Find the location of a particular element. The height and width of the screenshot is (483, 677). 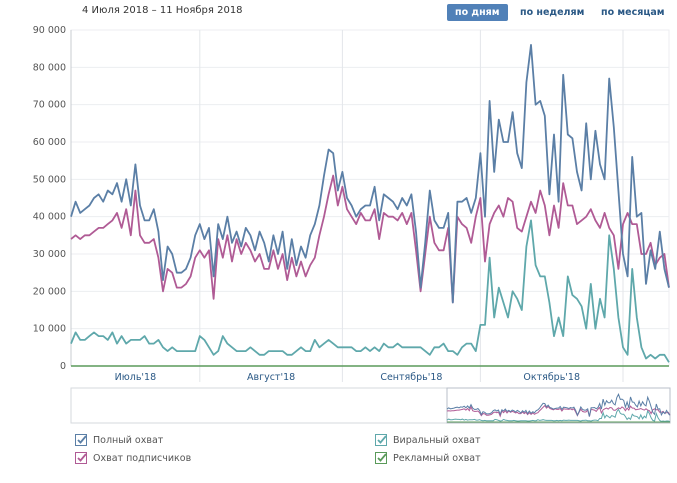

y-tick-label: 90 000 is located at coordinates (49, 30).